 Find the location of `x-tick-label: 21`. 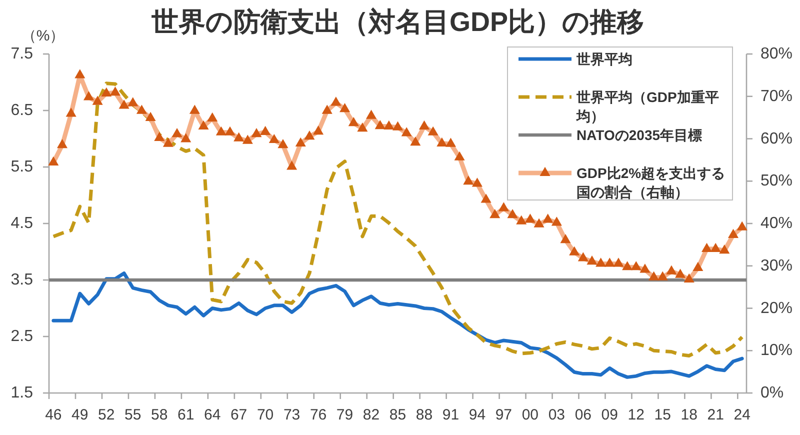

x-tick-label: 21 is located at coordinates (715, 415).